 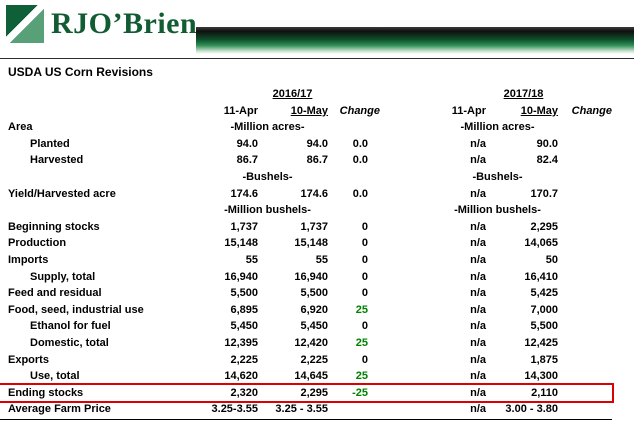 What do you see at coordinates (306, 177) in the screenshot?
I see `table-row: -Bushels- -Bushels-` at bounding box center [306, 177].